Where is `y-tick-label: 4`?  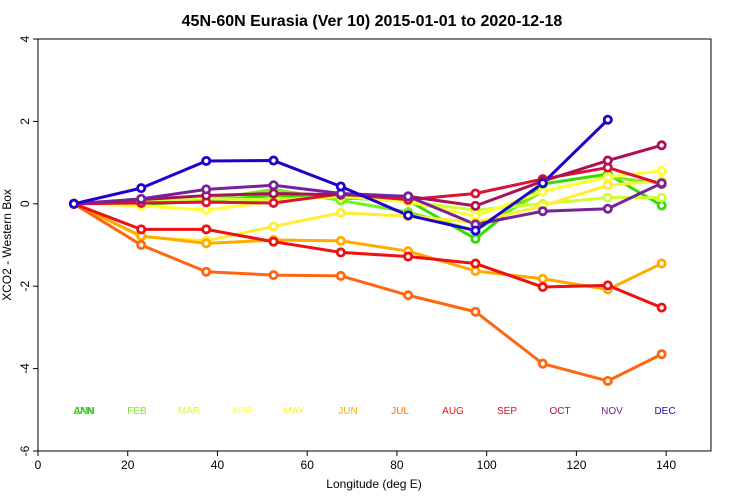
y-tick-label: 4 is located at coordinates (25, 38).